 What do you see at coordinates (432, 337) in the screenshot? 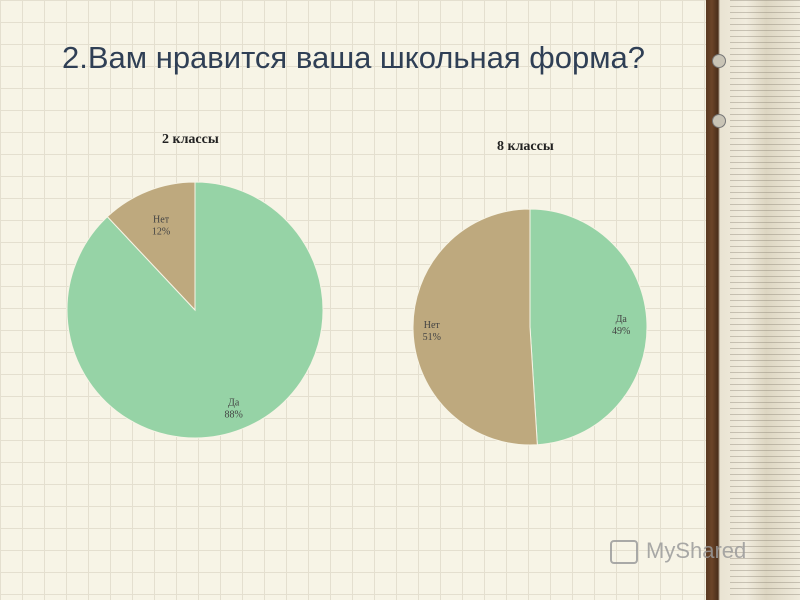
I see `slice-value-label-1-1: 51%` at bounding box center [432, 337].